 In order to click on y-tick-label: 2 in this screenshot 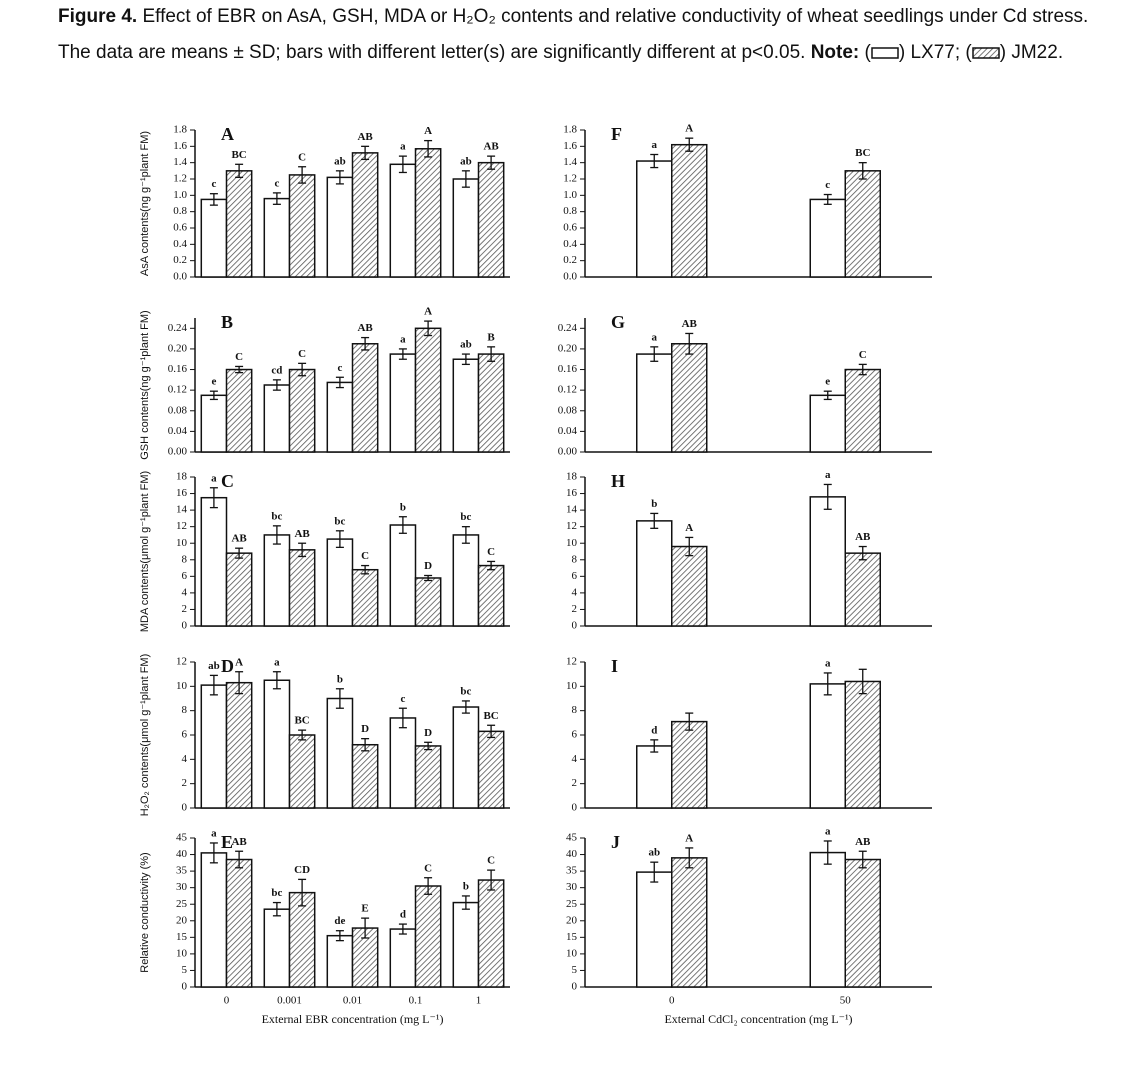, I will do `click(575, 609)`.